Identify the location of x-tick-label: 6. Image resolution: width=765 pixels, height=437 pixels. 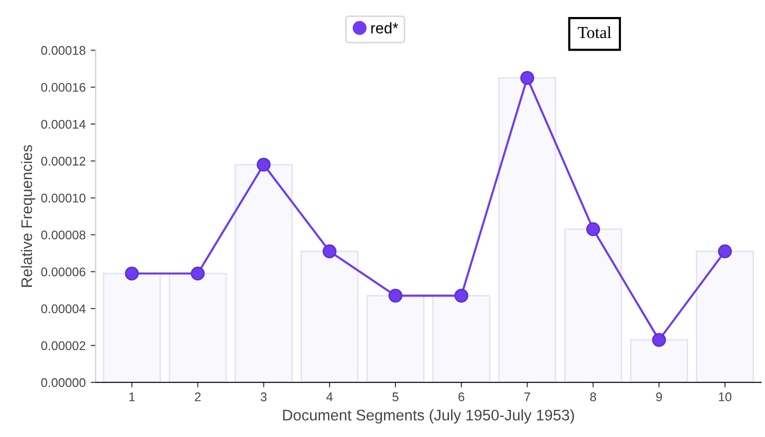
(461, 397).